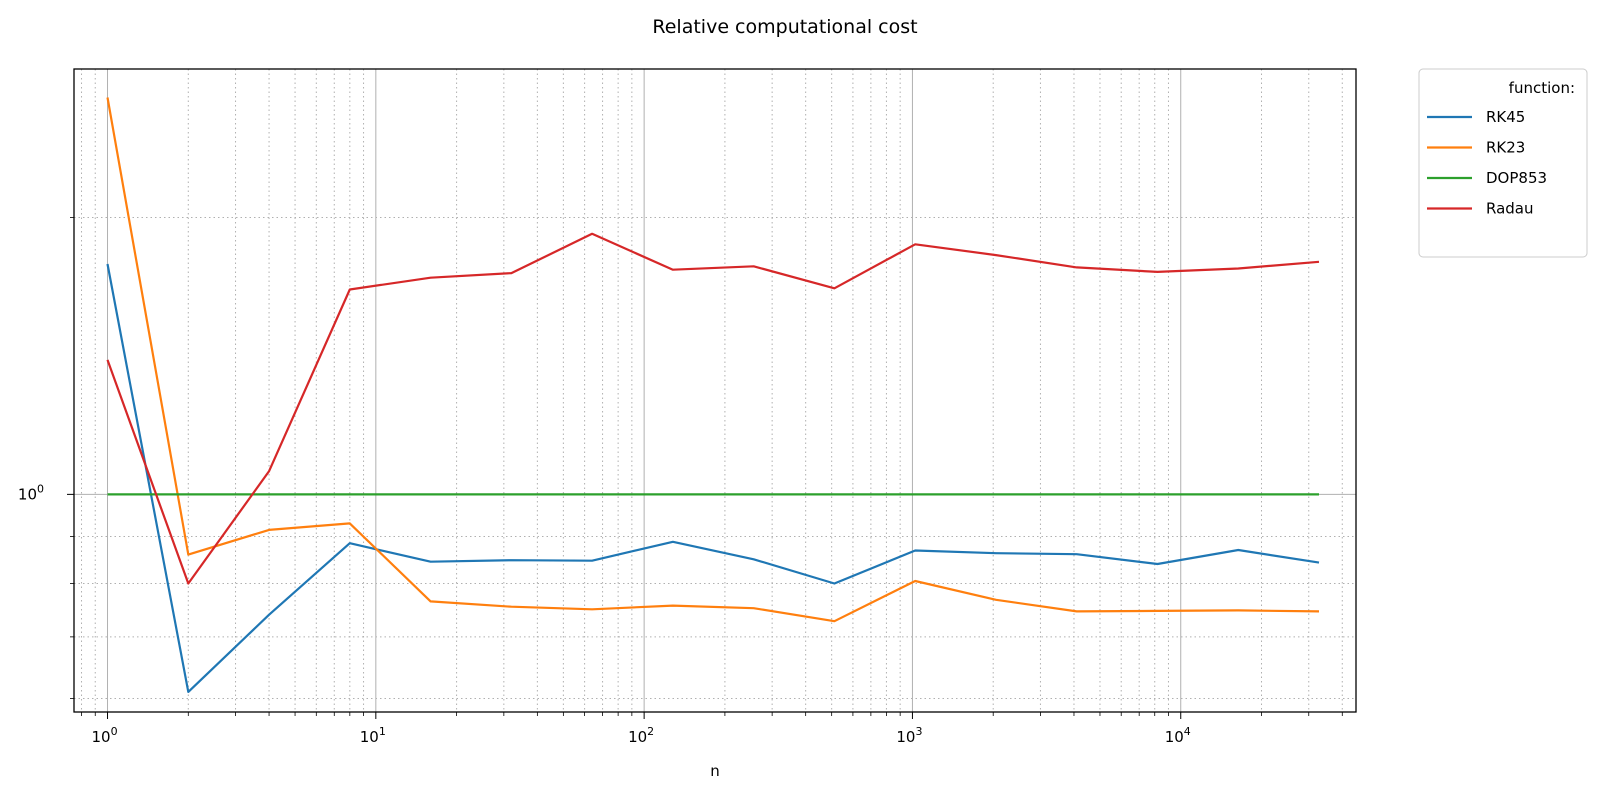 The image size is (1600, 800). I want to click on chart-title: Relative computational cost, so click(784, 27).